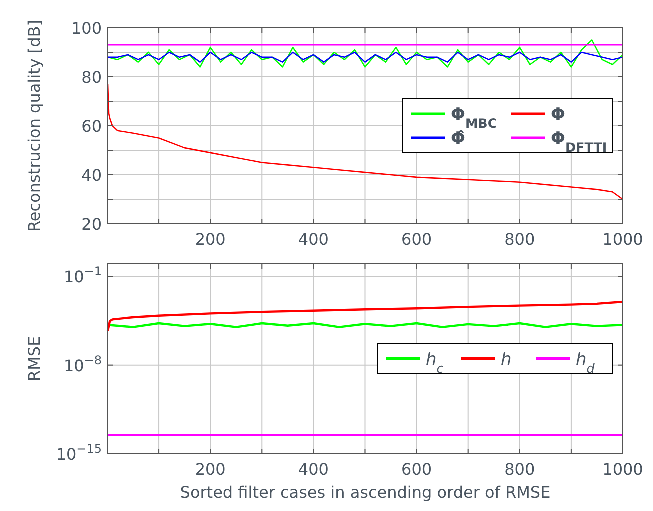 This screenshot has height=511, width=653. I want to click on y-axis-title: Reconstrucion quality [dB], so click(34, 126).